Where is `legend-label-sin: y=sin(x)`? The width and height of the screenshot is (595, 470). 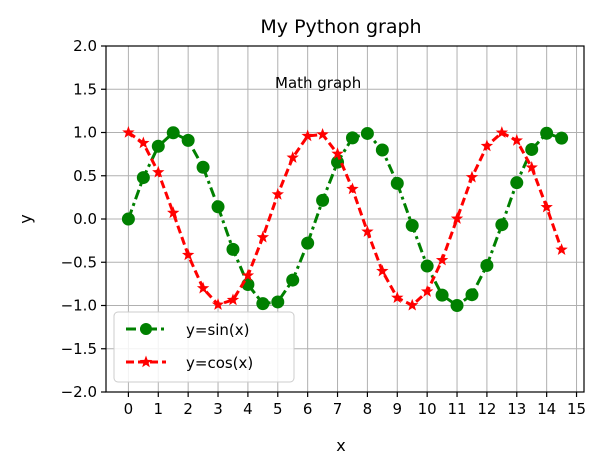
legend-label-sin: y=sin(x) is located at coordinates (218, 330).